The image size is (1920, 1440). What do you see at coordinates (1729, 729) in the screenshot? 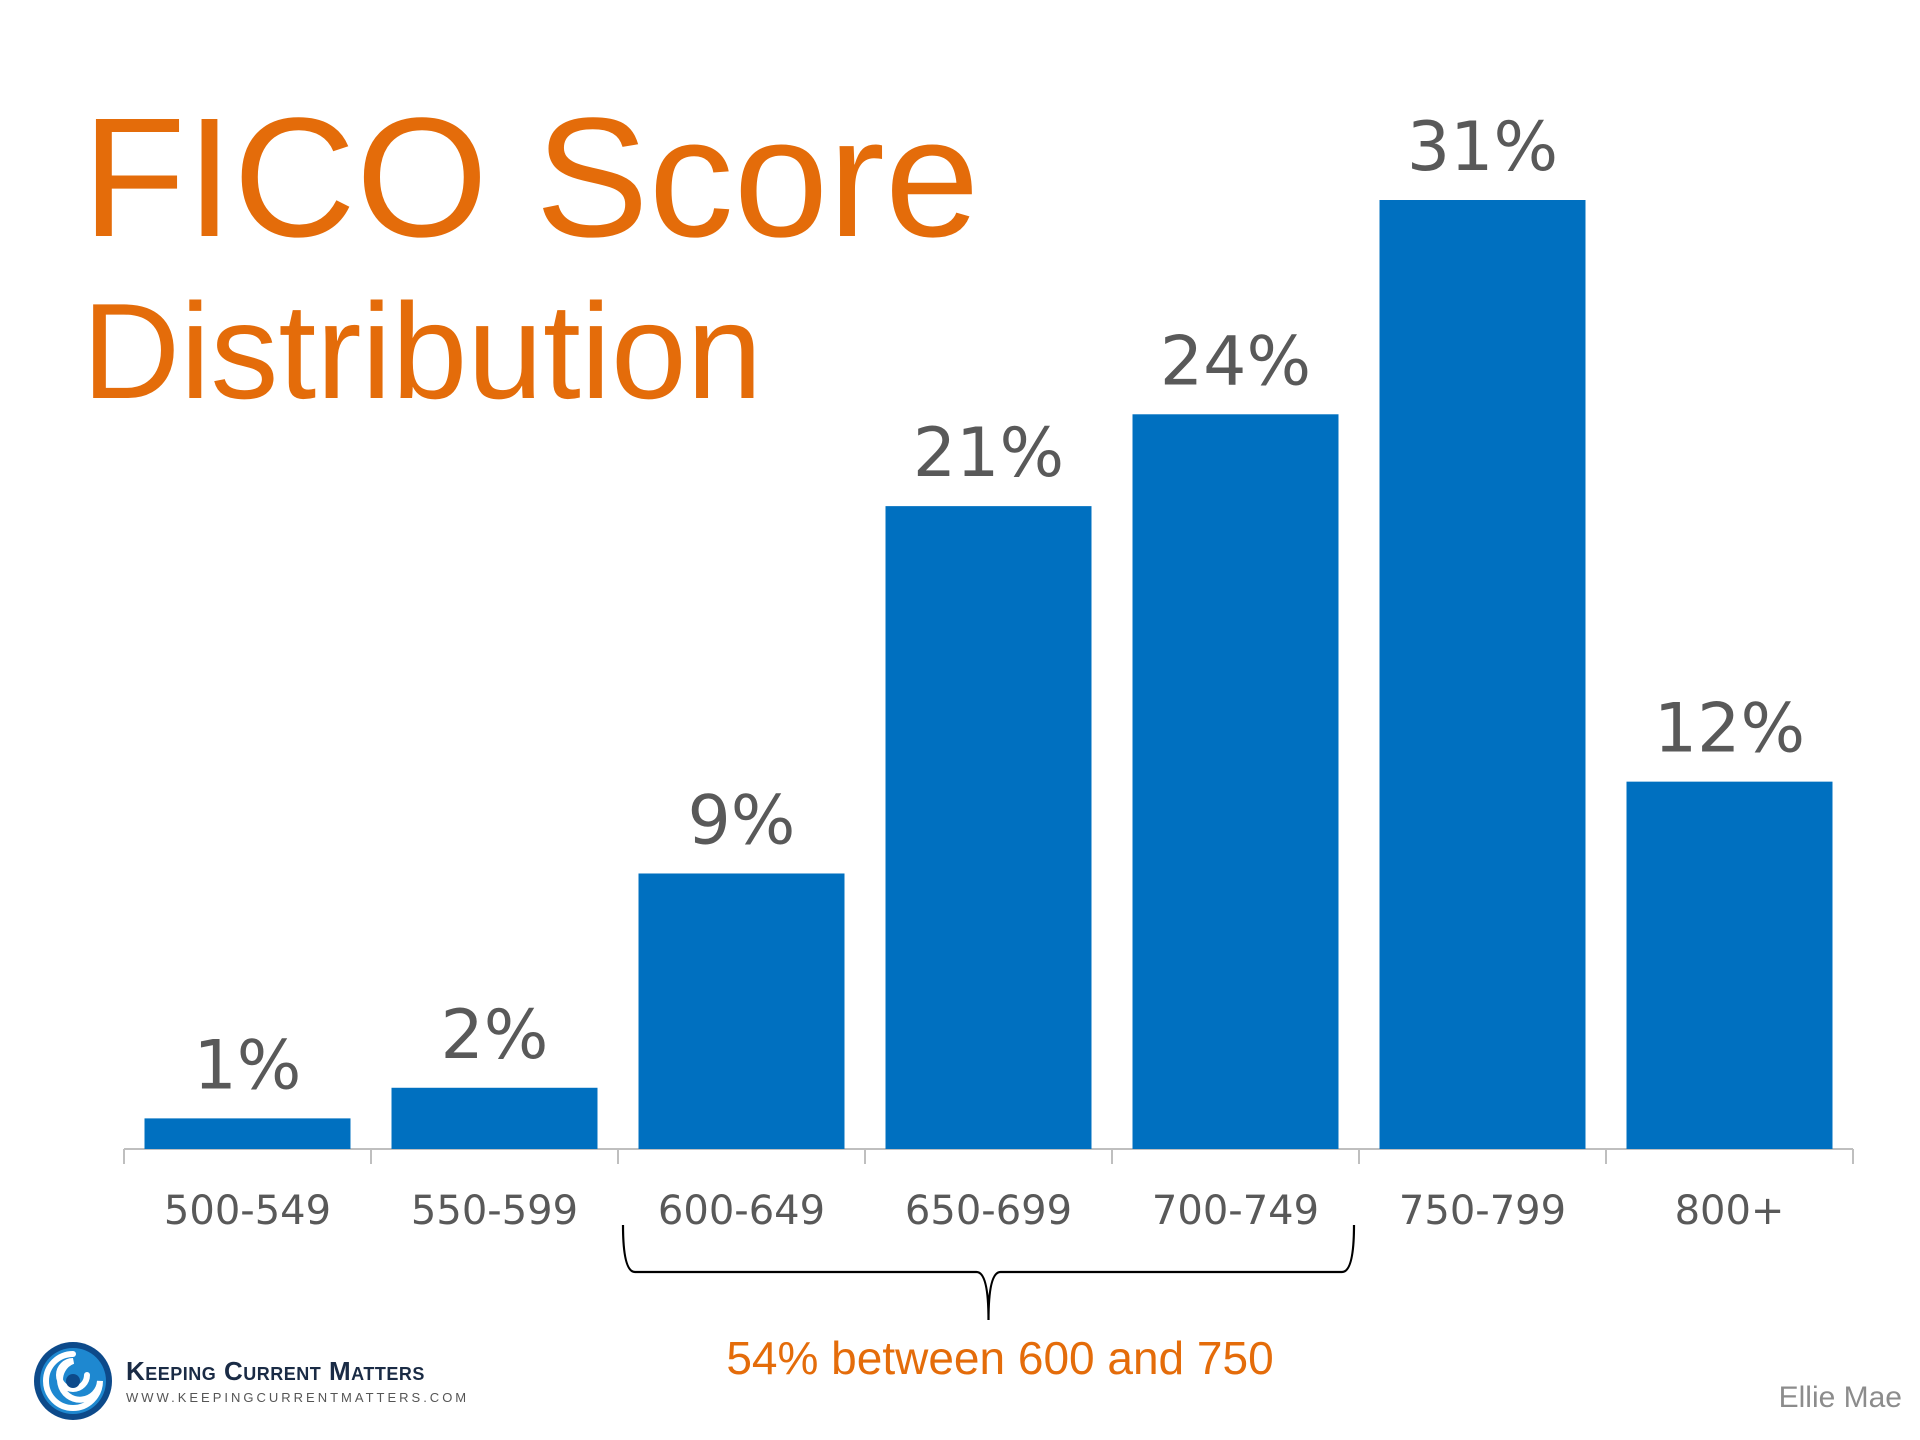
I see `bar-value-label: 12%` at bounding box center [1729, 729].